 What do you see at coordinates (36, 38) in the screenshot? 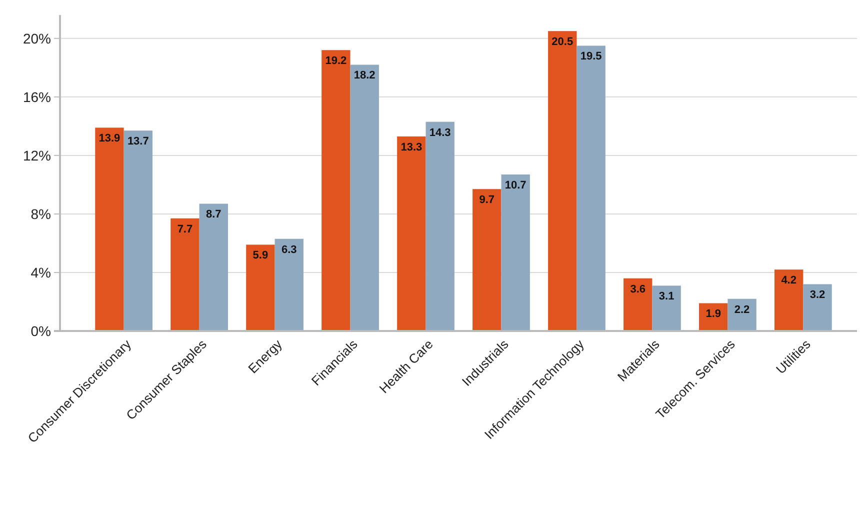
I see `y-tick-label: 20%` at bounding box center [36, 38].